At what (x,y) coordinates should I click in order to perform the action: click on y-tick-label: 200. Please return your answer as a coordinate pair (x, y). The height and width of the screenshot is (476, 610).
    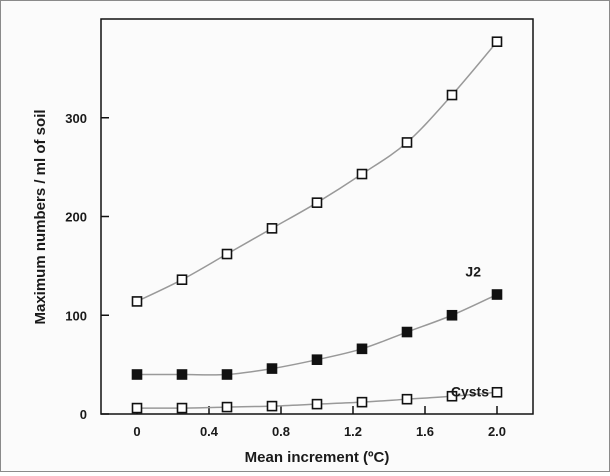
    Looking at the image, I should click on (76, 217).